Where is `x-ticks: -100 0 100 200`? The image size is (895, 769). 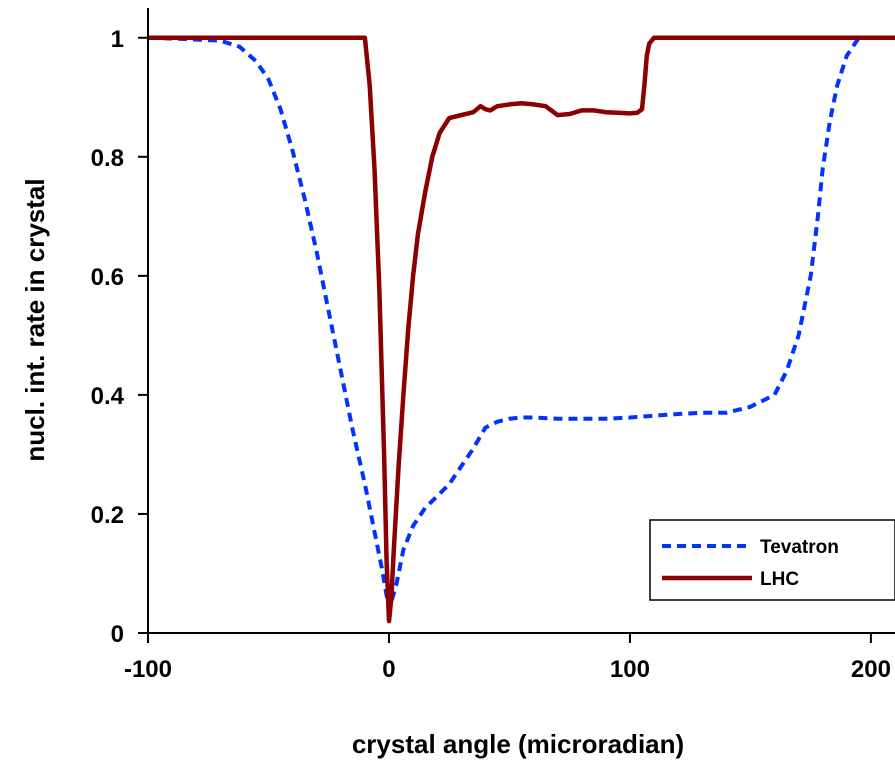
x-ticks: -100 0 100 200 is located at coordinates (507, 658).